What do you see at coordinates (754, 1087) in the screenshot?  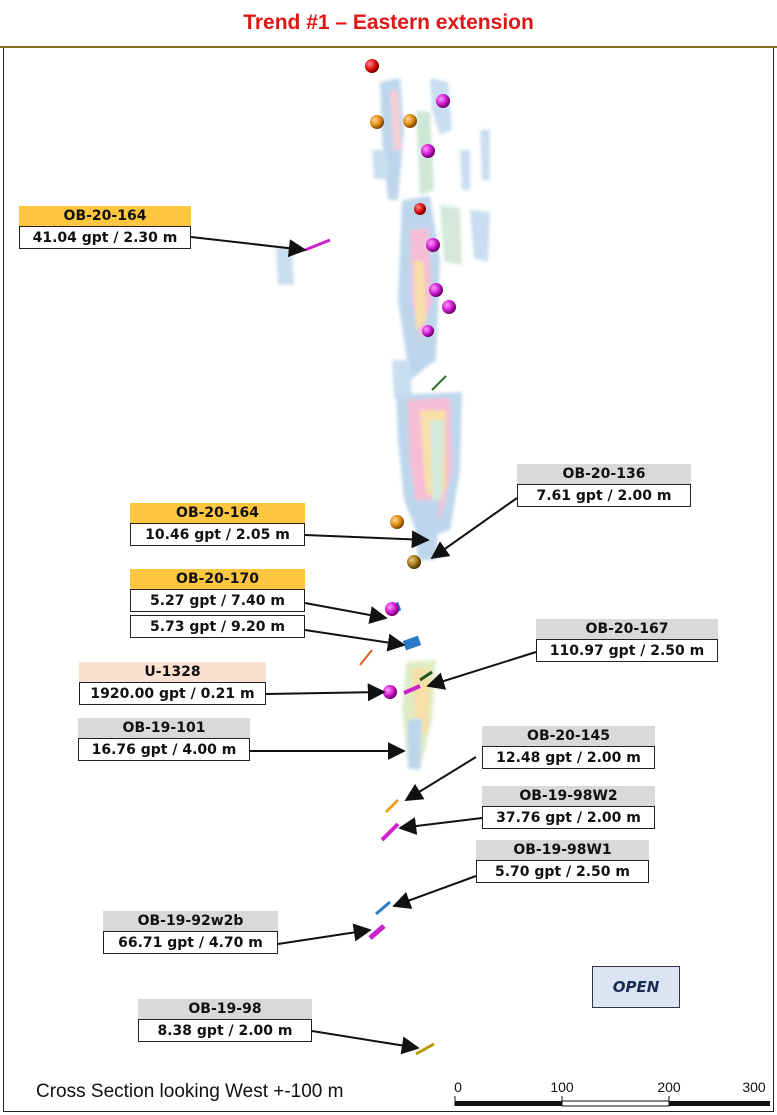 I see `scale-tick-label: 300` at bounding box center [754, 1087].